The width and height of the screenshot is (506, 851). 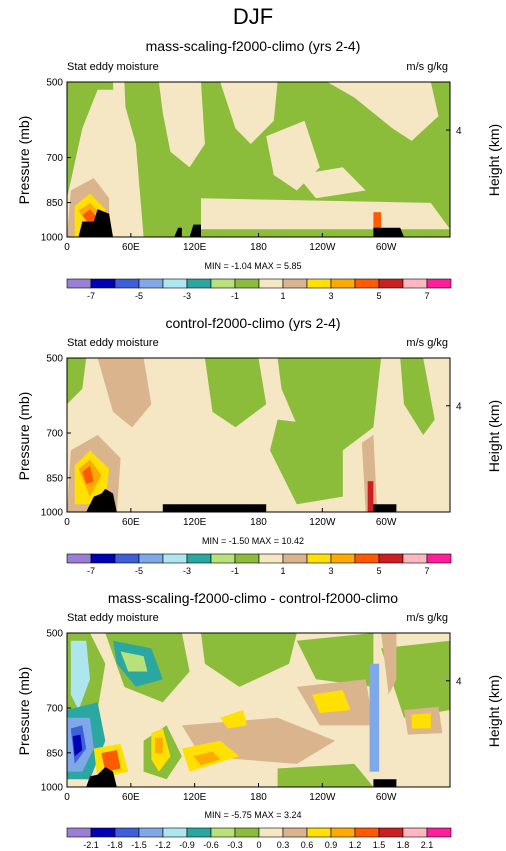 What do you see at coordinates (427, 618) in the screenshot?
I see `panel-3-units: m/s g/kg` at bounding box center [427, 618].